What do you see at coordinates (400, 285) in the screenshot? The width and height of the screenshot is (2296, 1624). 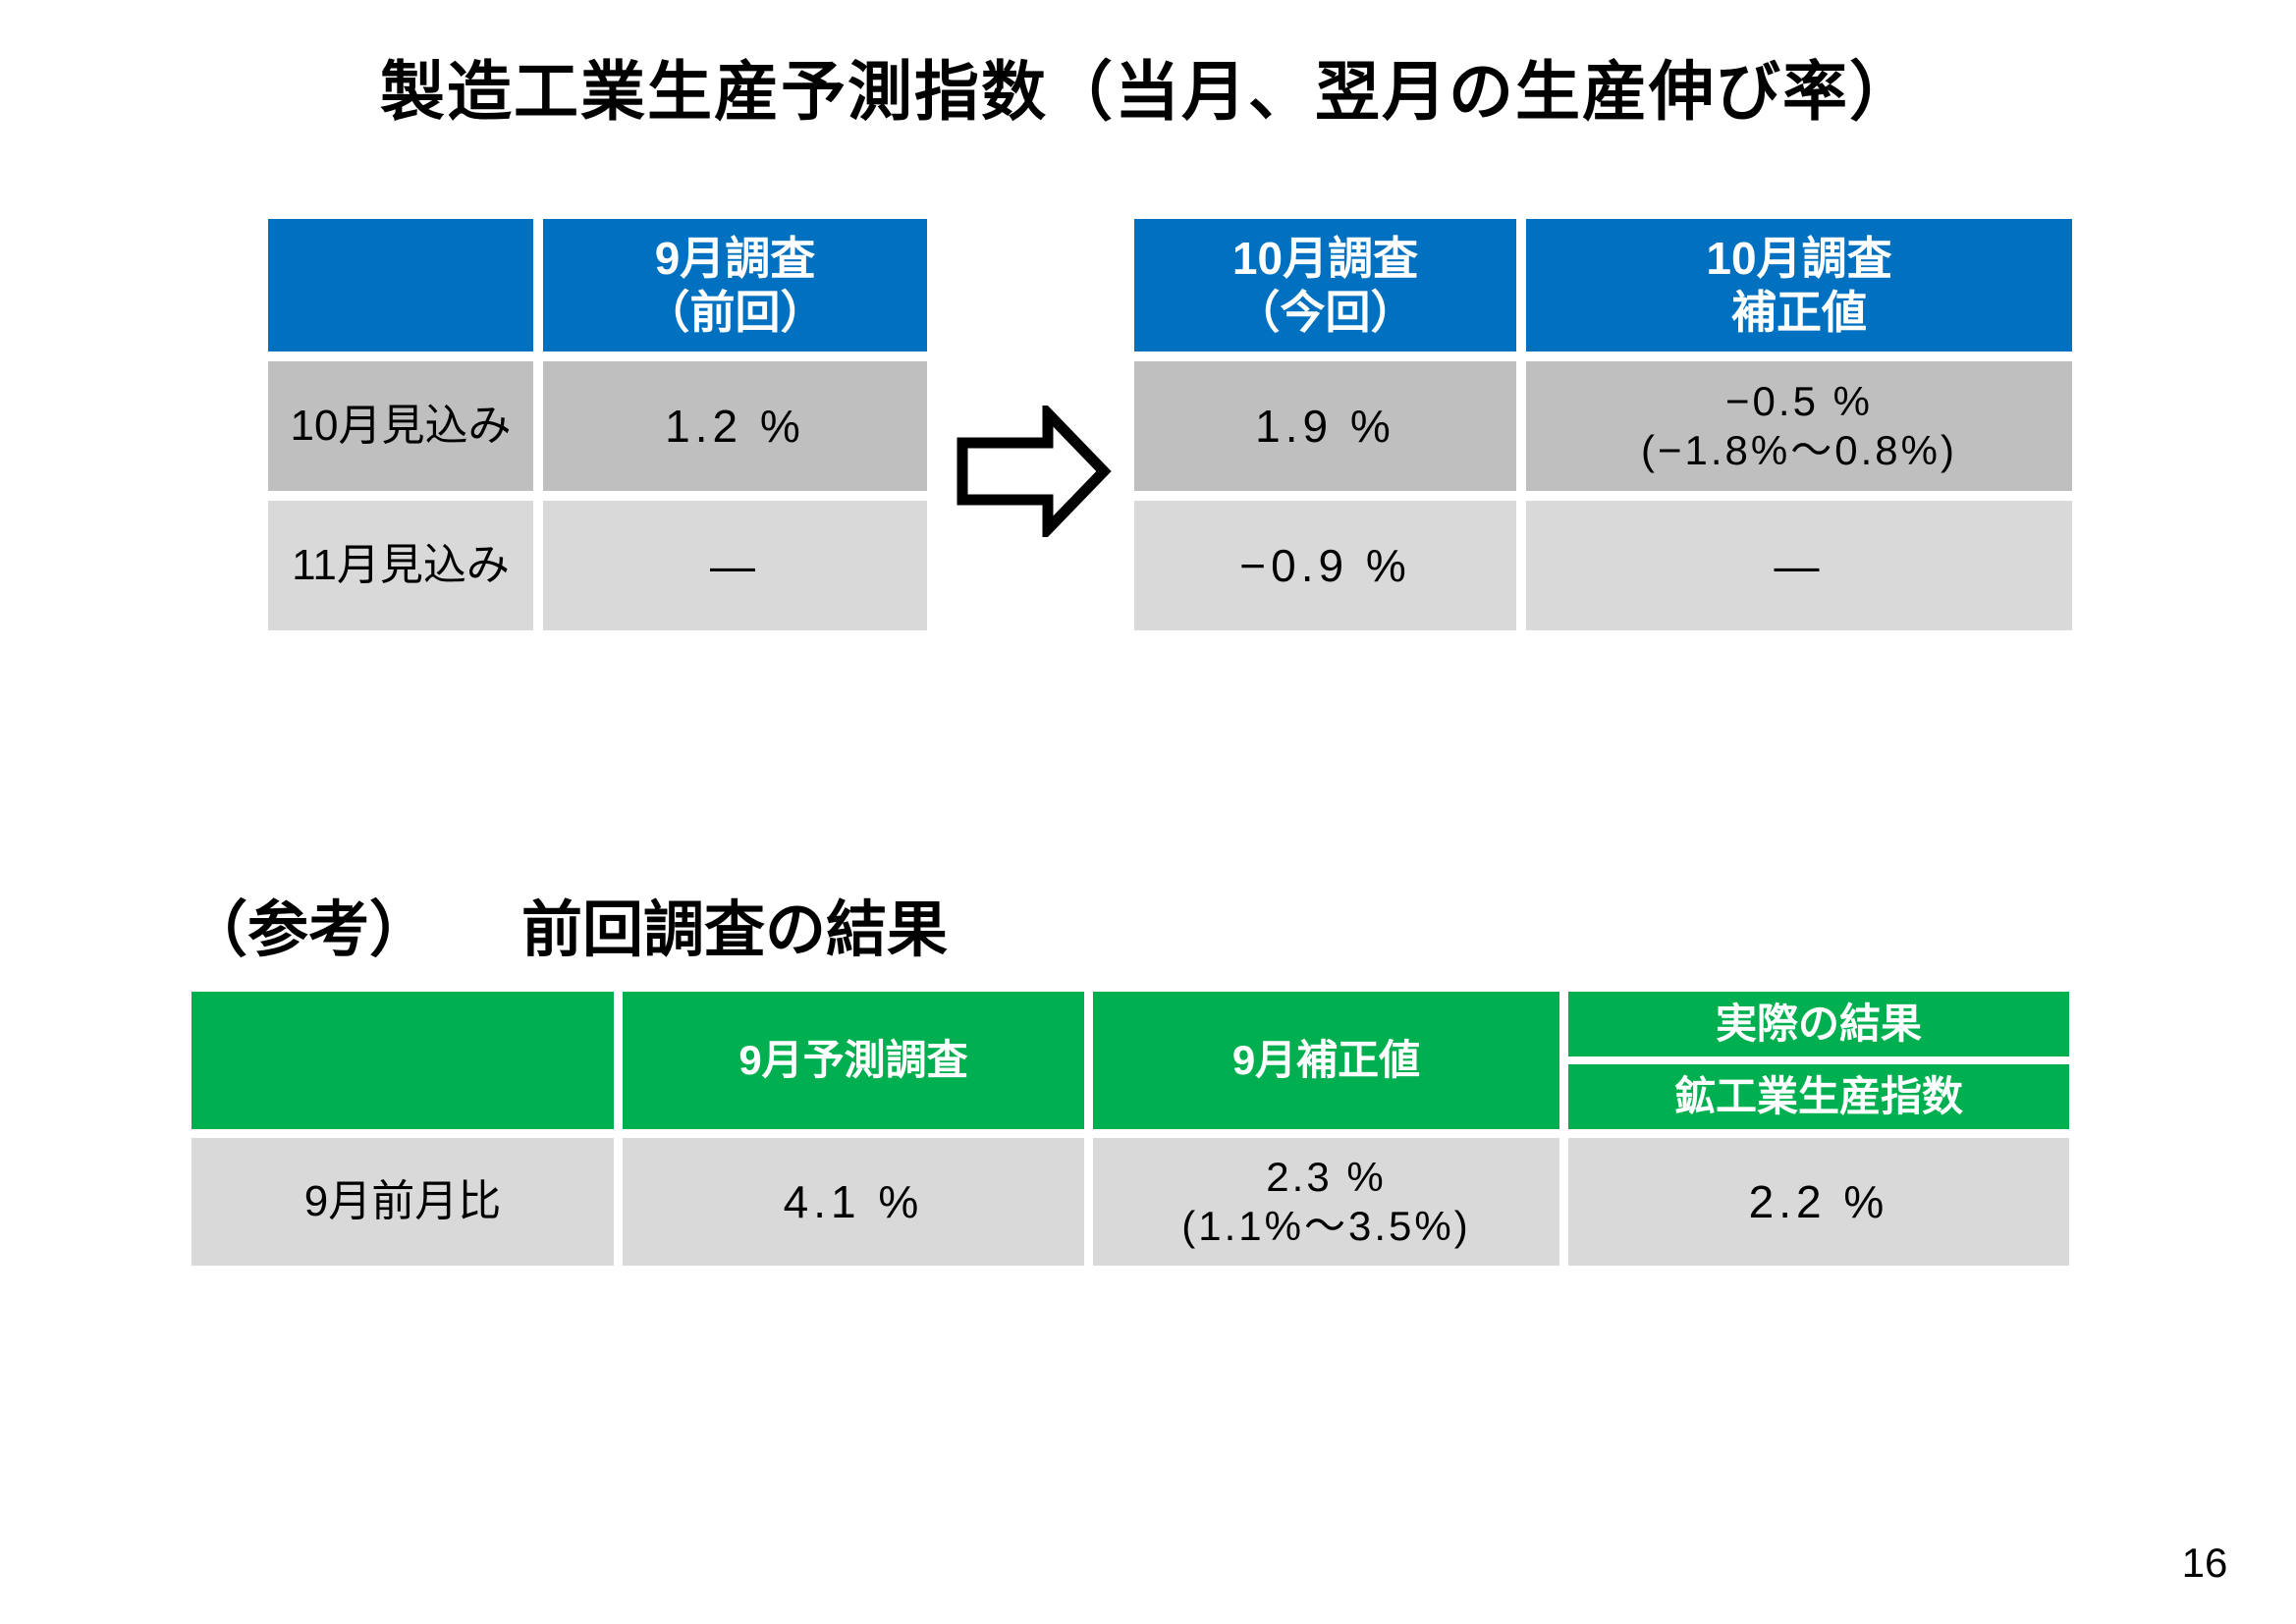 I see `forecast-prev-corner-cell` at bounding box center [400, 285].